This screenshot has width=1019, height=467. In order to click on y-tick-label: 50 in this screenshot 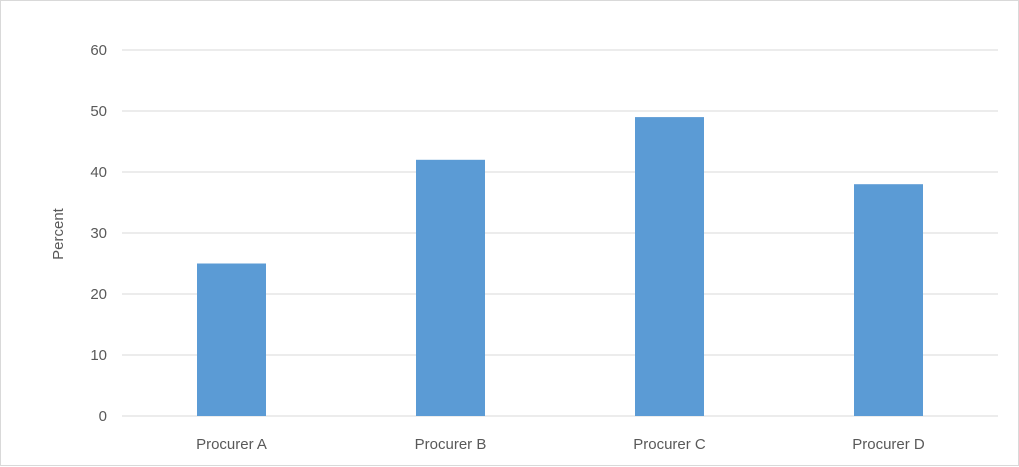, I will do `click(98, 111)`.